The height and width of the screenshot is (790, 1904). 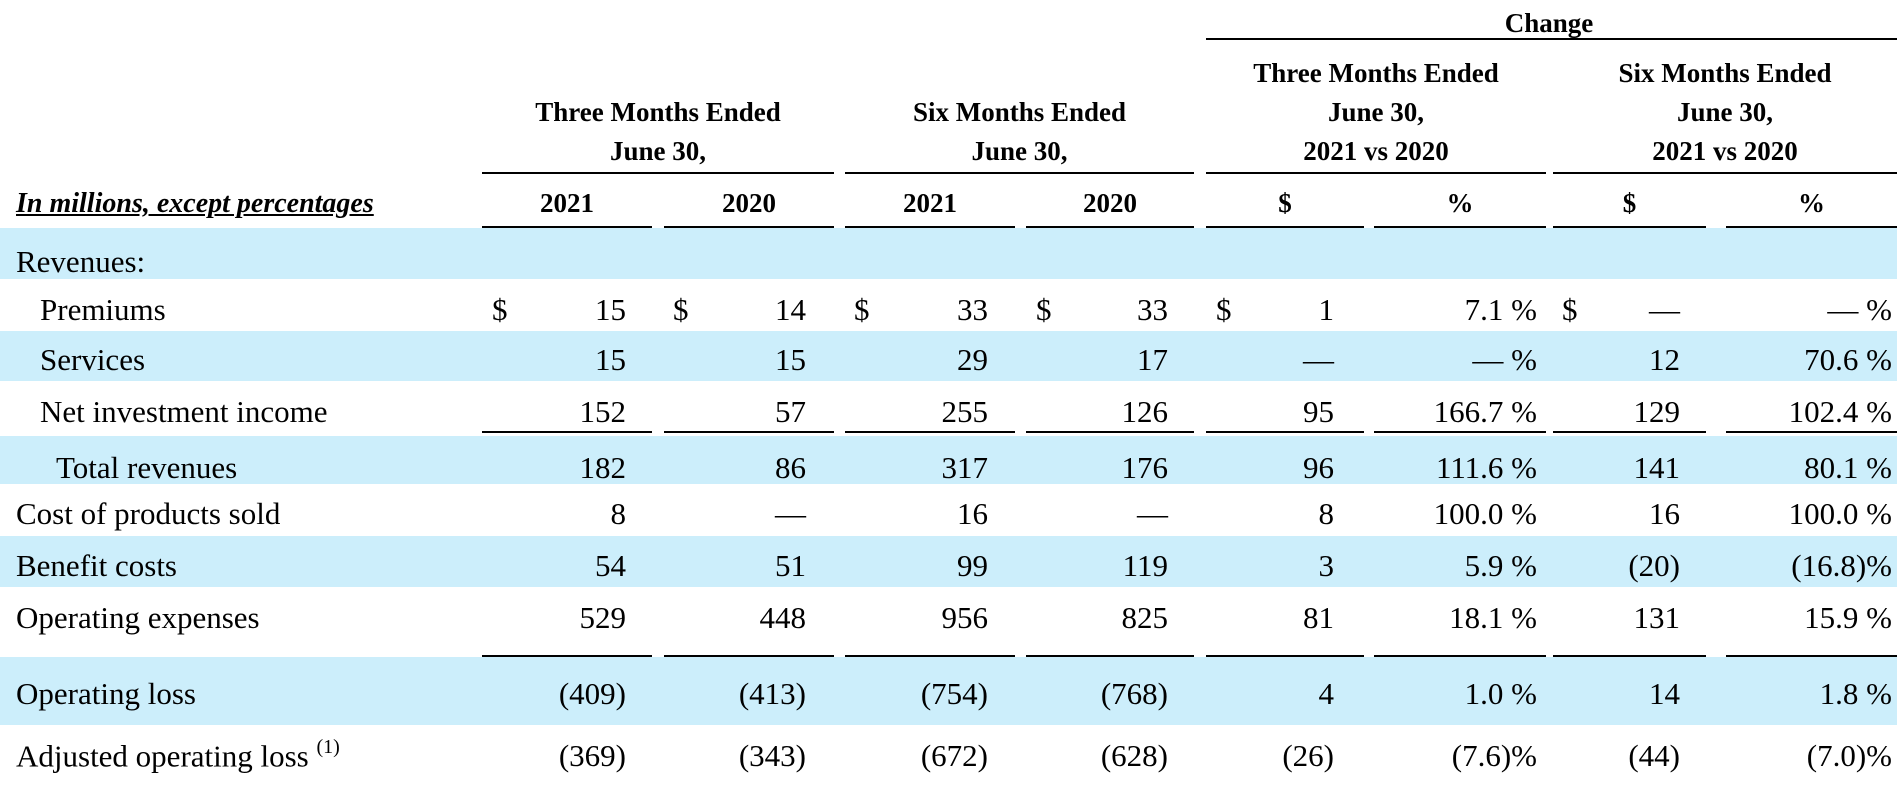 I want to click on table-cell: (26), so click(x=1308, y=755).